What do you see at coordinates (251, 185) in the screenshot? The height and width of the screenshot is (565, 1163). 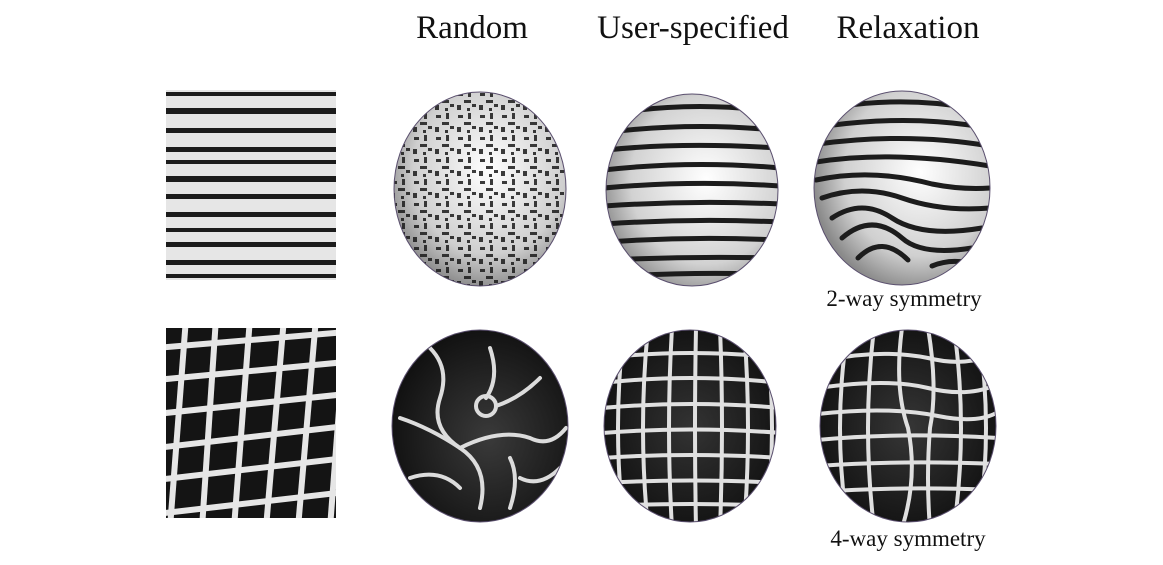 I see `stripe-texture-swatch` at bounding box center [251, 185].